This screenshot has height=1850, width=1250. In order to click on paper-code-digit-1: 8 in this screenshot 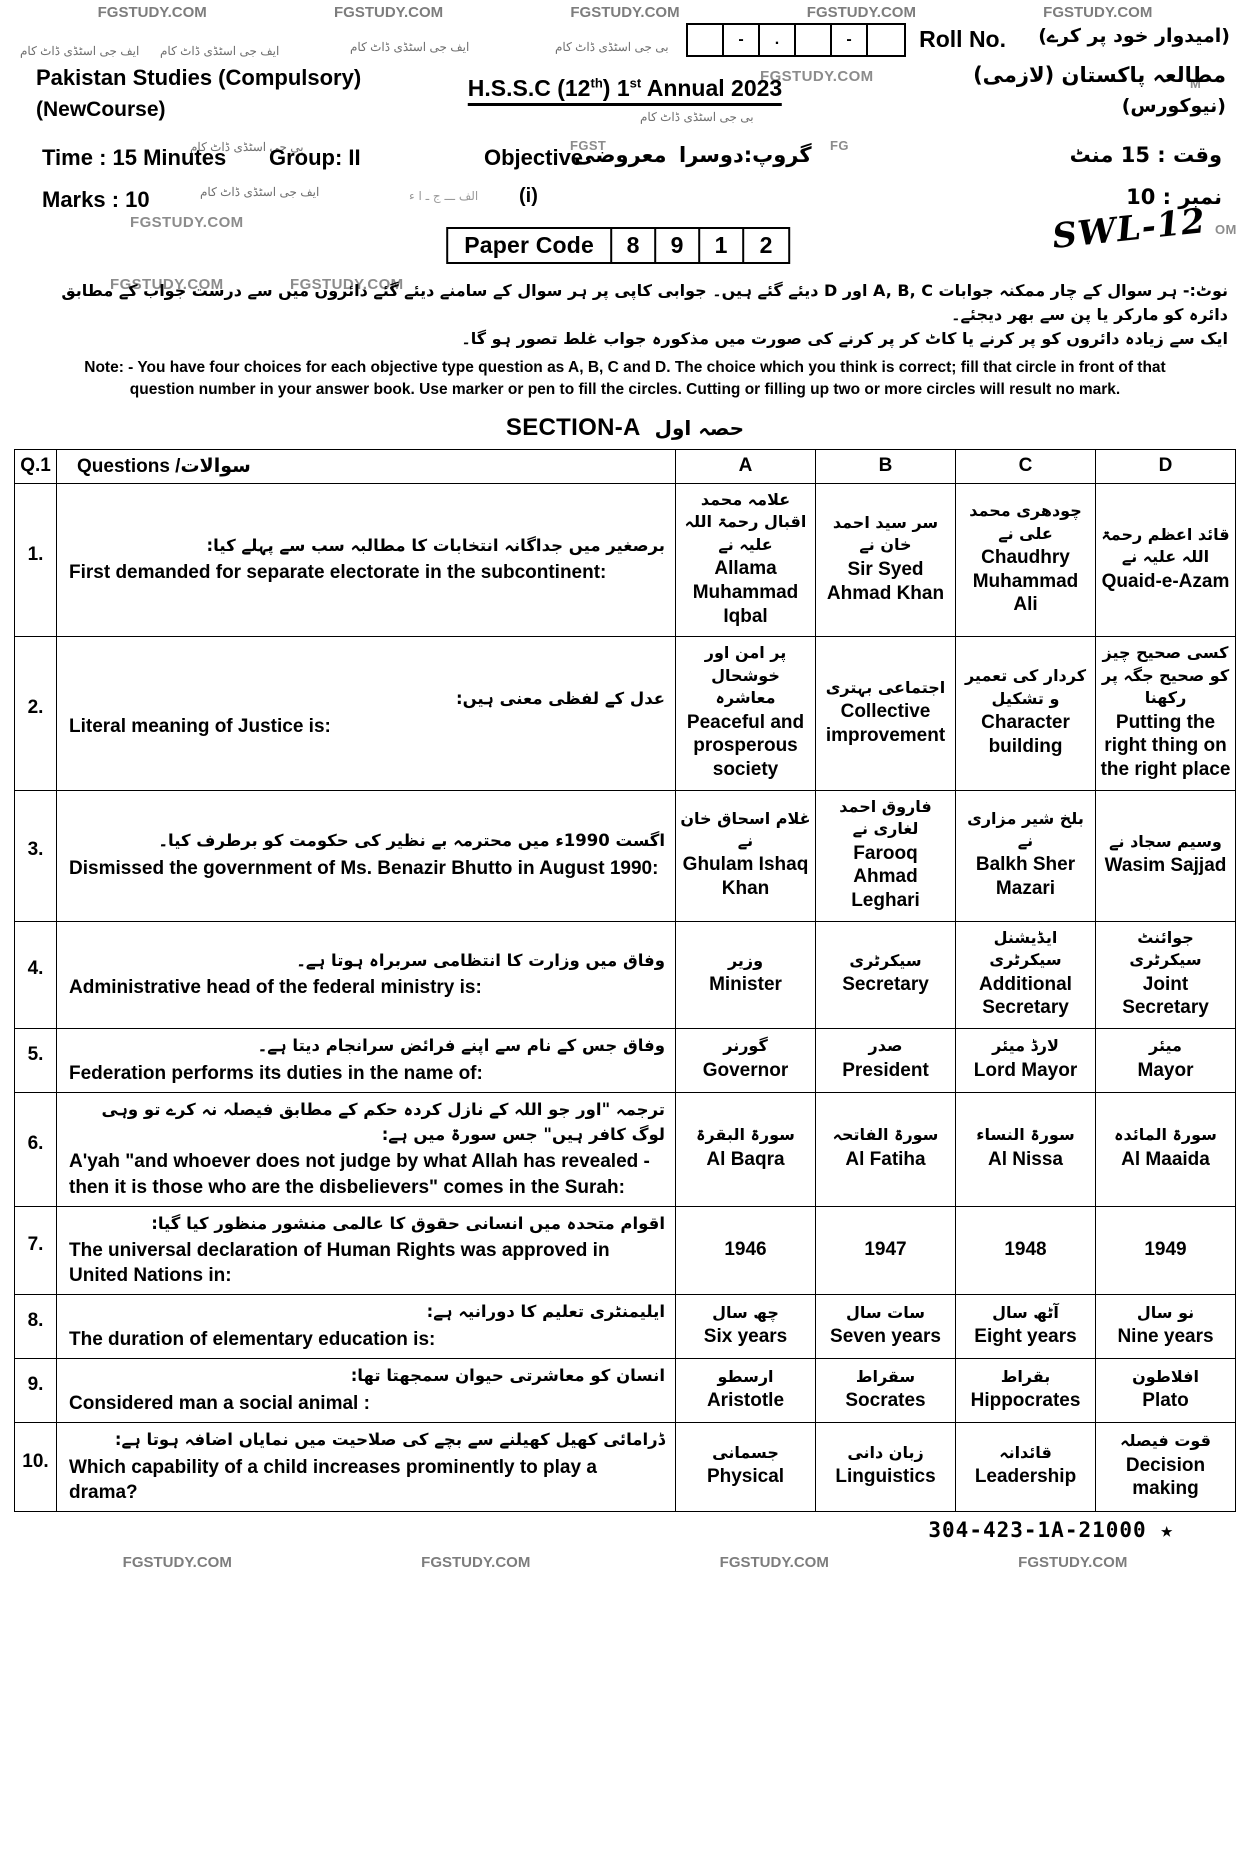, I will do `click(634, 245)`.